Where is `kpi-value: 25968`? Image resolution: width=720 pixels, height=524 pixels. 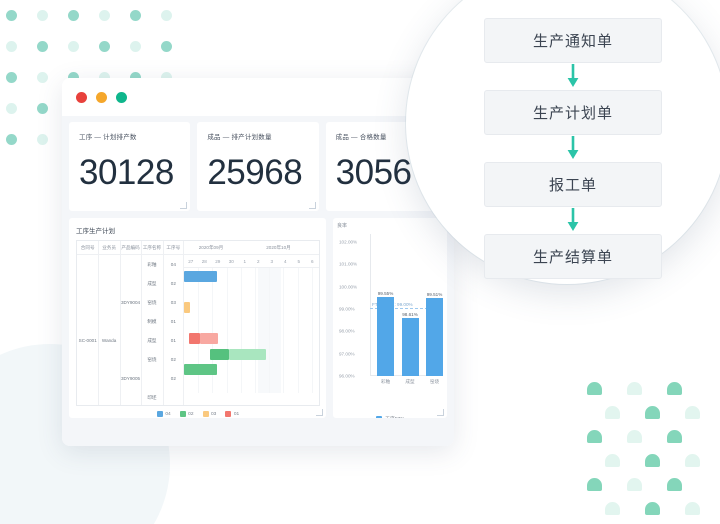
kpi-value: 25968 is located at coordinates (255, 172).